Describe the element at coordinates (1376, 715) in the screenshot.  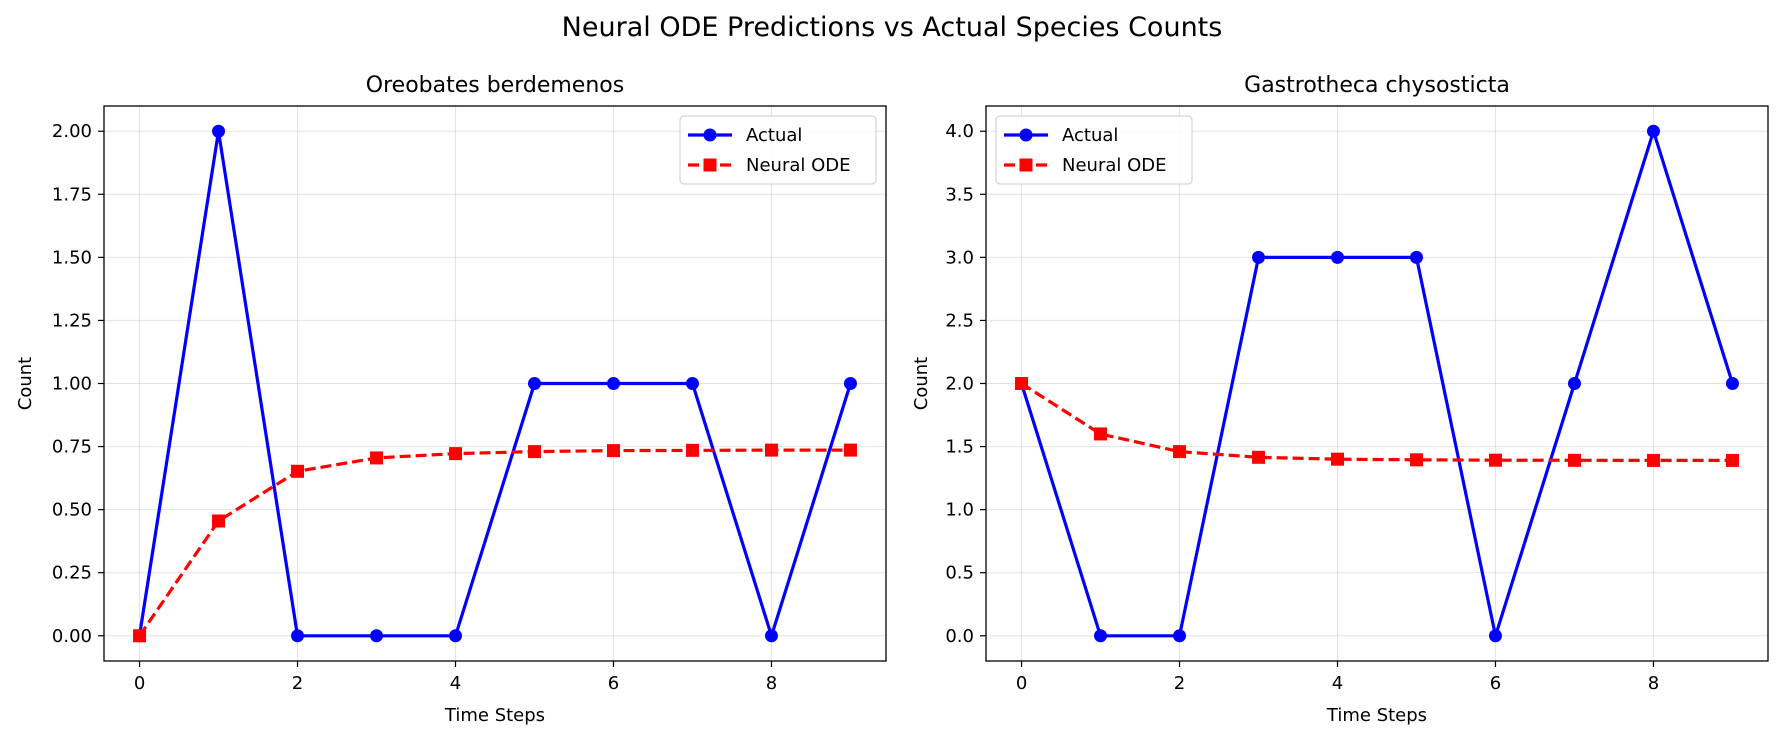
I see `chart-2-xlabel: Time Steps` at that location.